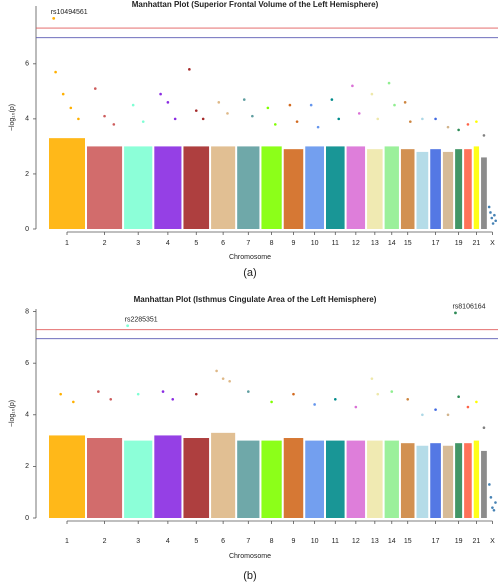  I want to click on snp-annotation: rs10494561, so click(69, 12).